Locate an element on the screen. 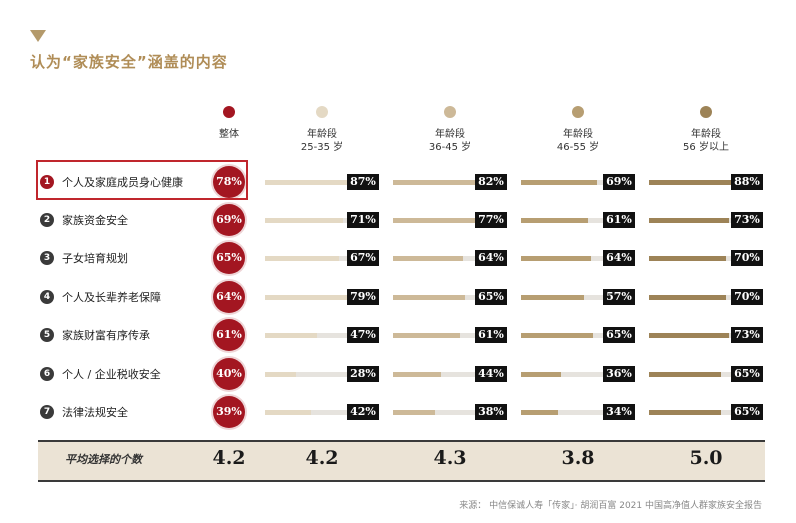 This screenshot has width=796, height=523. row-number-badge: 5 is located at coordinates (47, 335).